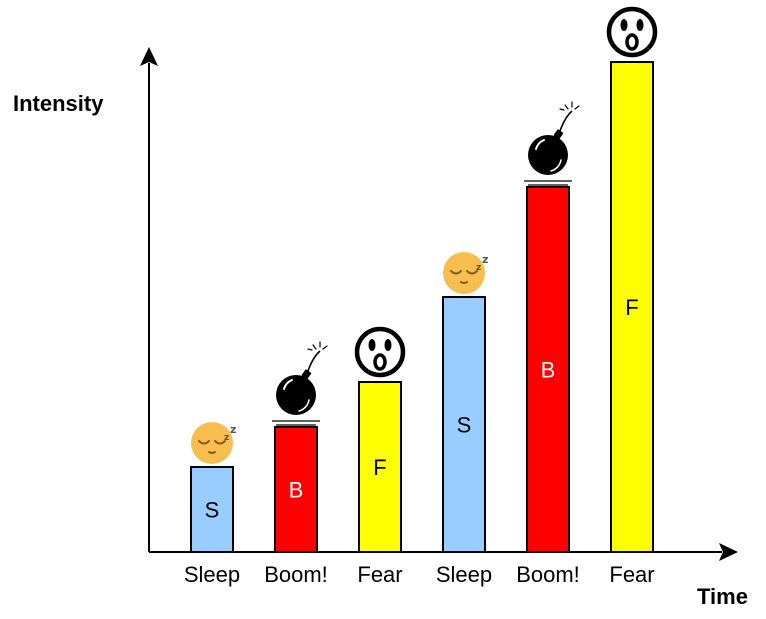  What do you see at coordinates (379, 574) in the screenshot?
I see `x-tick-label-3: Fear` at bounding box center [379, 574].